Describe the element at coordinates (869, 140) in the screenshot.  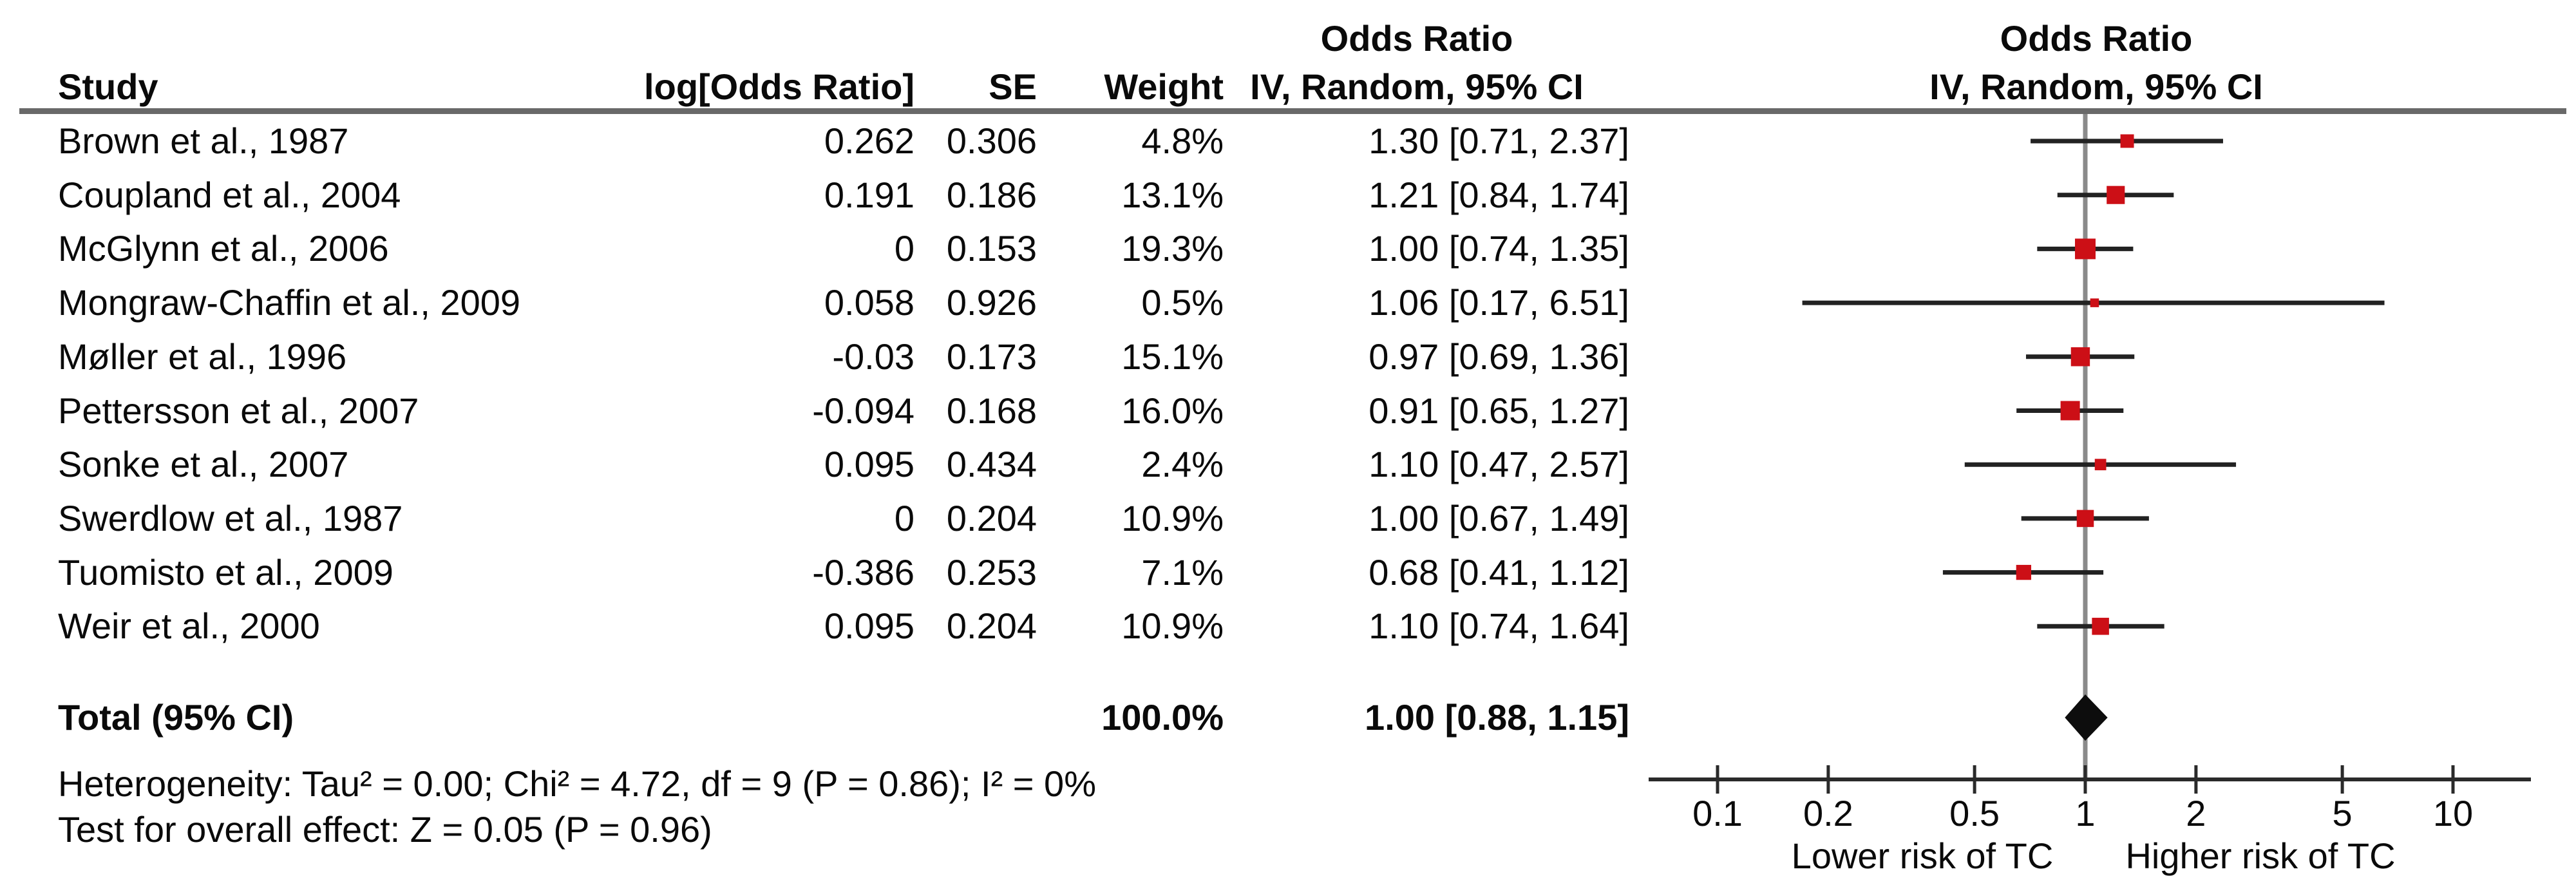
I see `log-or-cell: 0.262` at that location.